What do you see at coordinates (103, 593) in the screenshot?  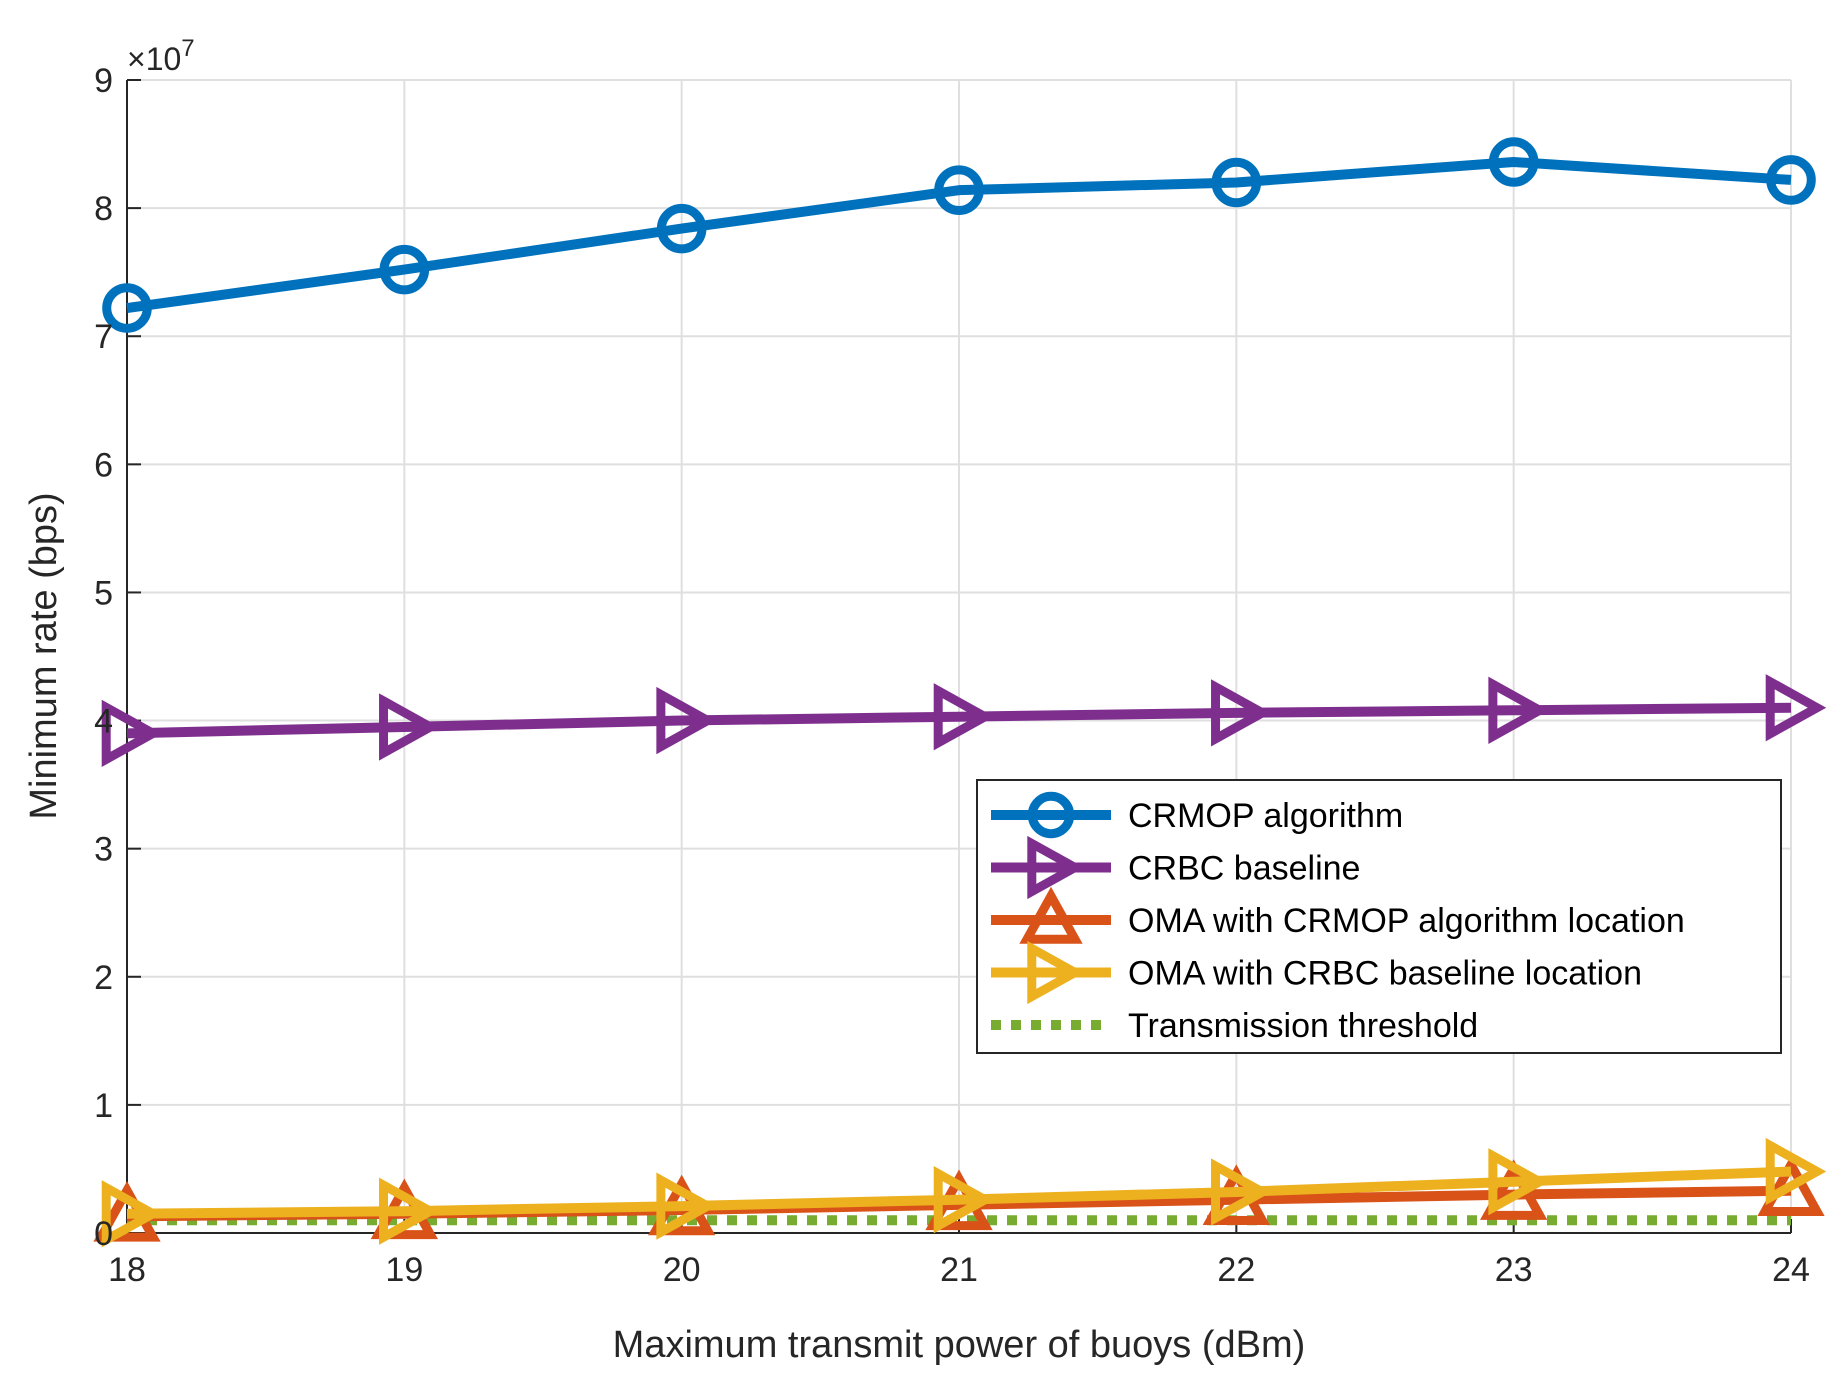 I see `y-tick-label: 5` at bounding box center [103, 593].